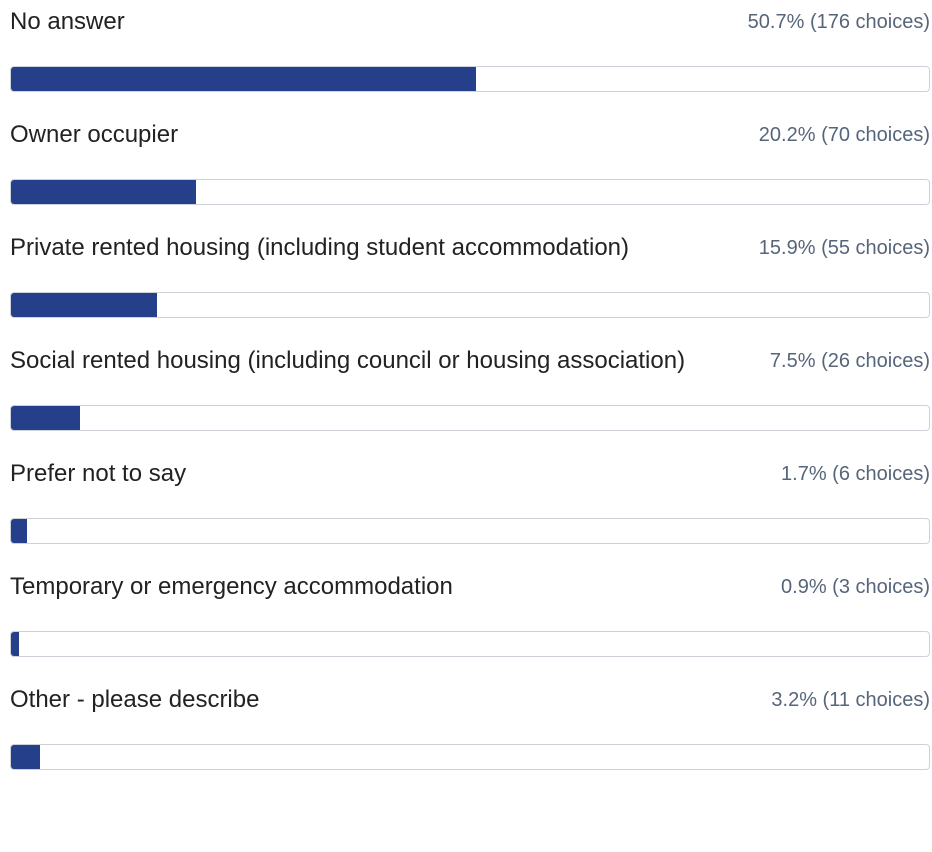 This screenshot has width=932, height=852. Describe the element at coordinates (838, 22) in the screenshot. I see `option-percentage: 50.7% (176 choices)` at that location.